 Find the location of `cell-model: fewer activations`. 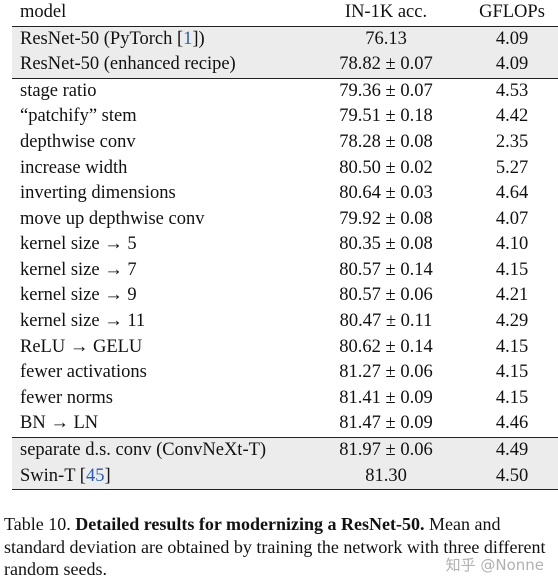

cell-model: fewer activations is located at coordinates (159, 373).